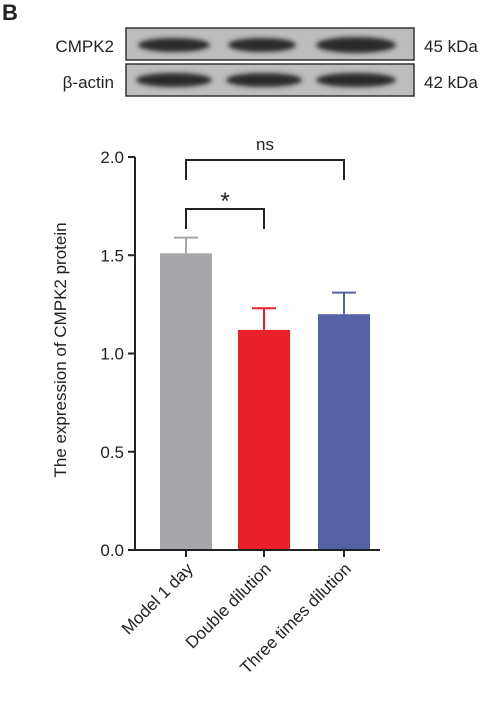 The height and width of the screenshot is (704, 489). I want to click on blot-size: 45 kDa, so click(451, 46).